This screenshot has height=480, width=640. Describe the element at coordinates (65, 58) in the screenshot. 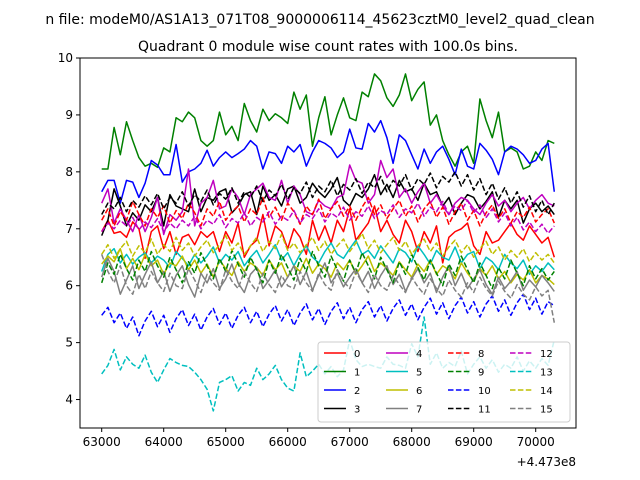

I see `y-tick-label: 10` at that location.